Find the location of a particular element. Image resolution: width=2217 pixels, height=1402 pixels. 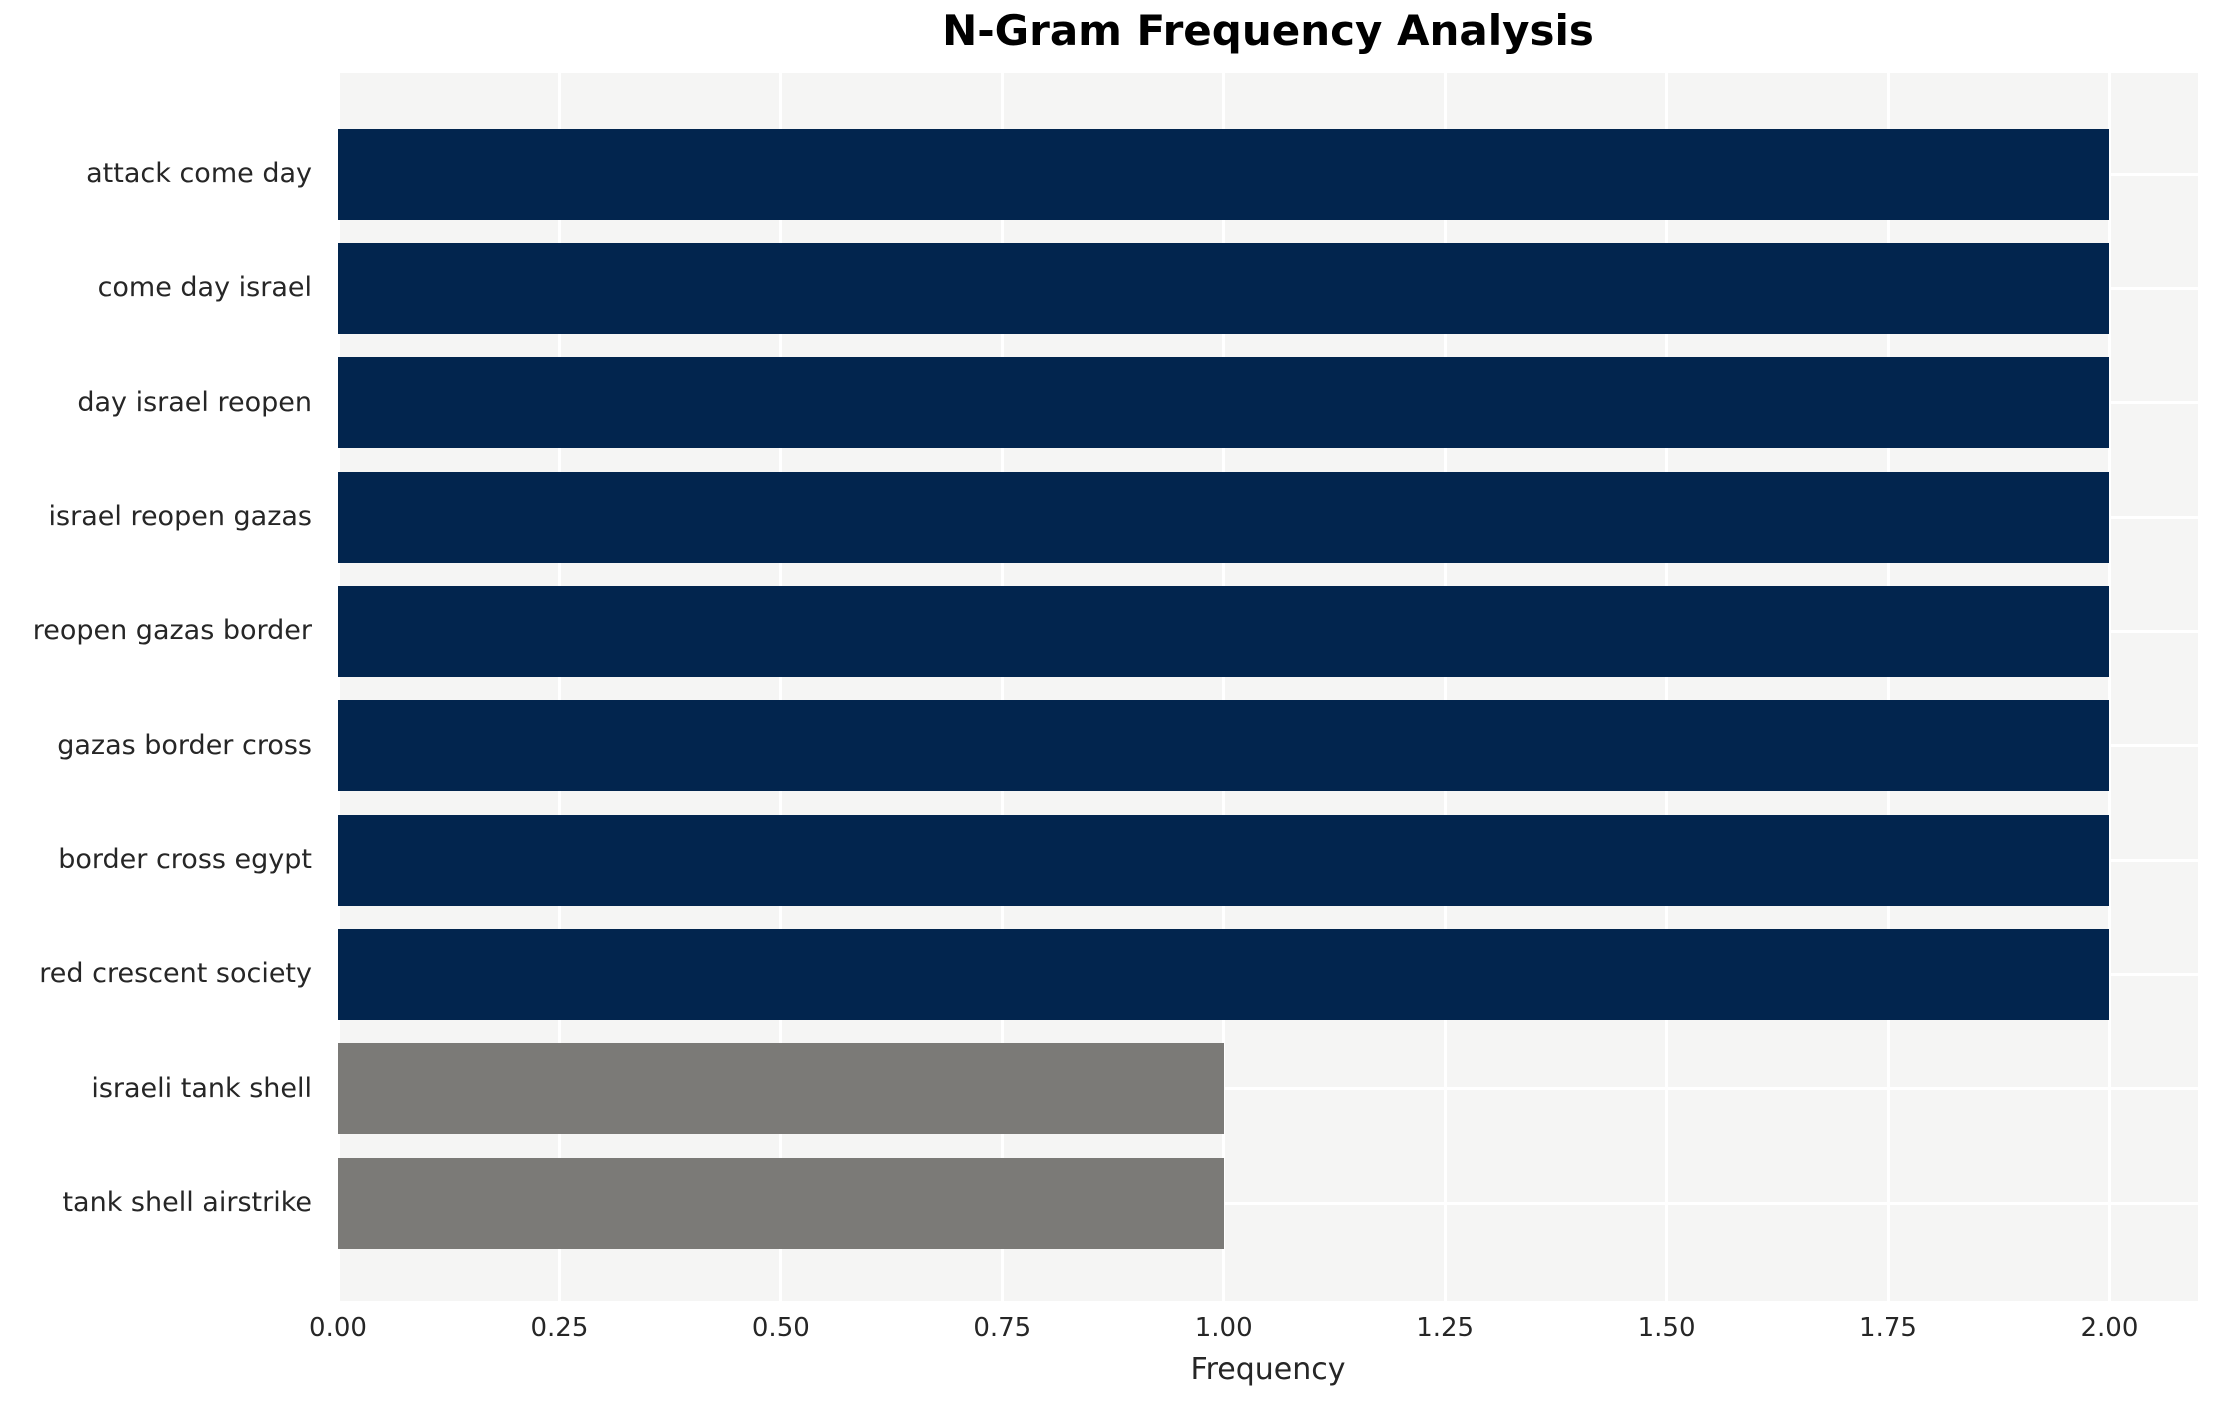

x-tick-label: 1.50 is located at coordinates (1666, 1328).